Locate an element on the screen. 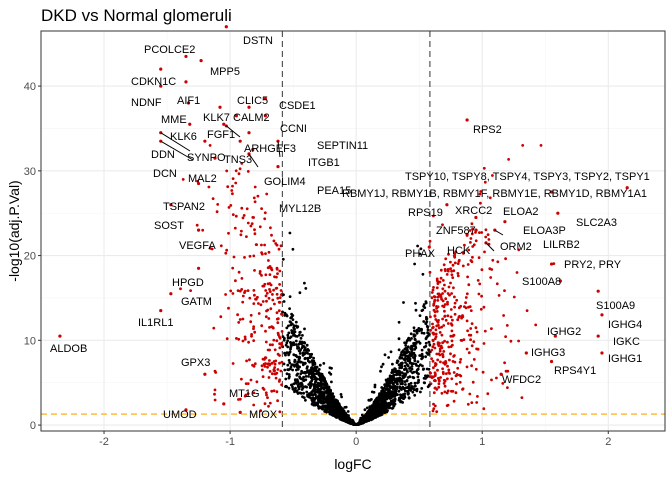 This screenshot has height=480, width=672. labeled-point is located at coordinates (476, 230).